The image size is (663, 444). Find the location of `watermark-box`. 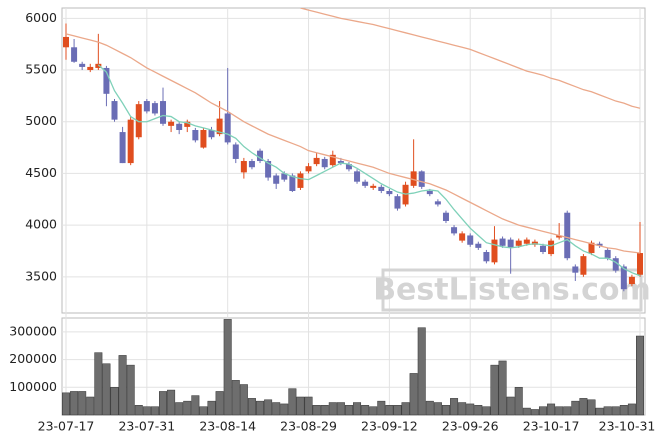

watermark-box is located at coordinates (512, 290).